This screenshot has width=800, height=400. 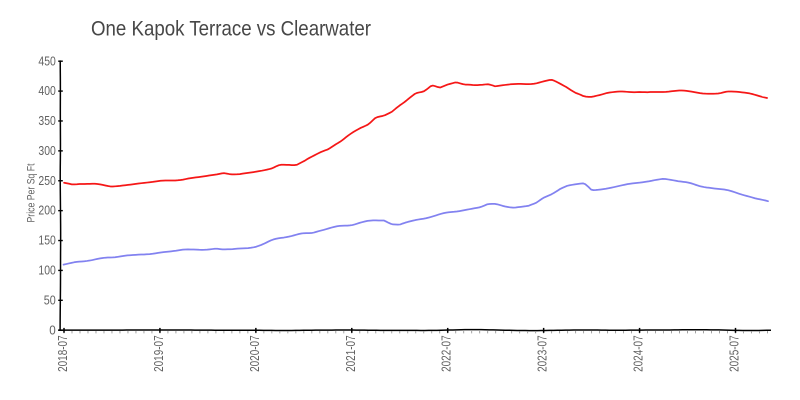 What do you see at coordinates (638, 353) in the screenshot?
I see `svg-text: 2024-07` at bounding box center [638, 353].